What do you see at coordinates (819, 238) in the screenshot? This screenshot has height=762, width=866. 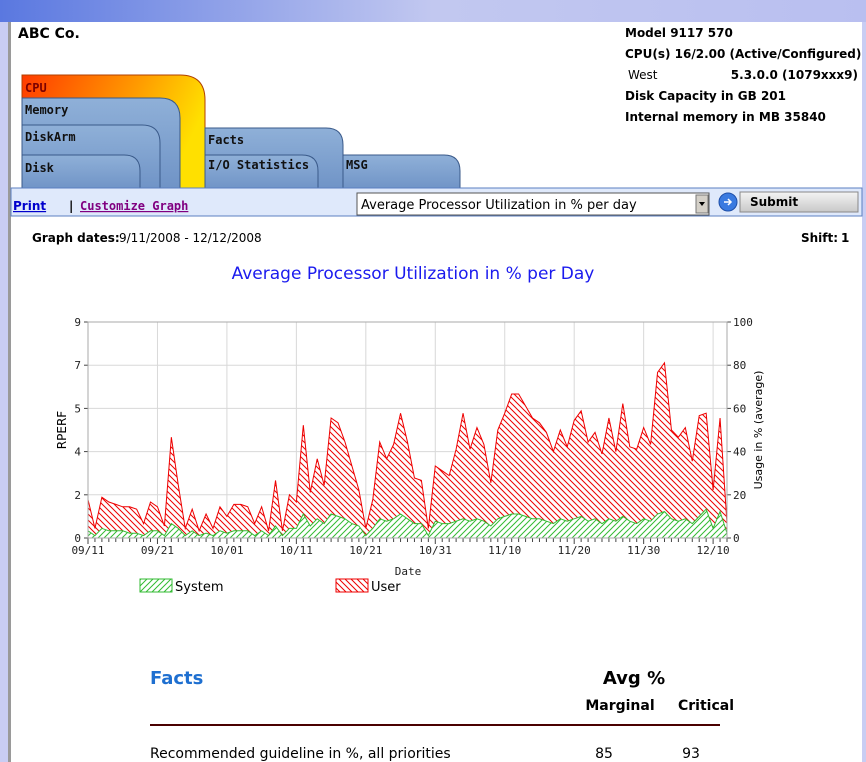 I see `shift-label: Shift:` at bounding box center [819, 238].